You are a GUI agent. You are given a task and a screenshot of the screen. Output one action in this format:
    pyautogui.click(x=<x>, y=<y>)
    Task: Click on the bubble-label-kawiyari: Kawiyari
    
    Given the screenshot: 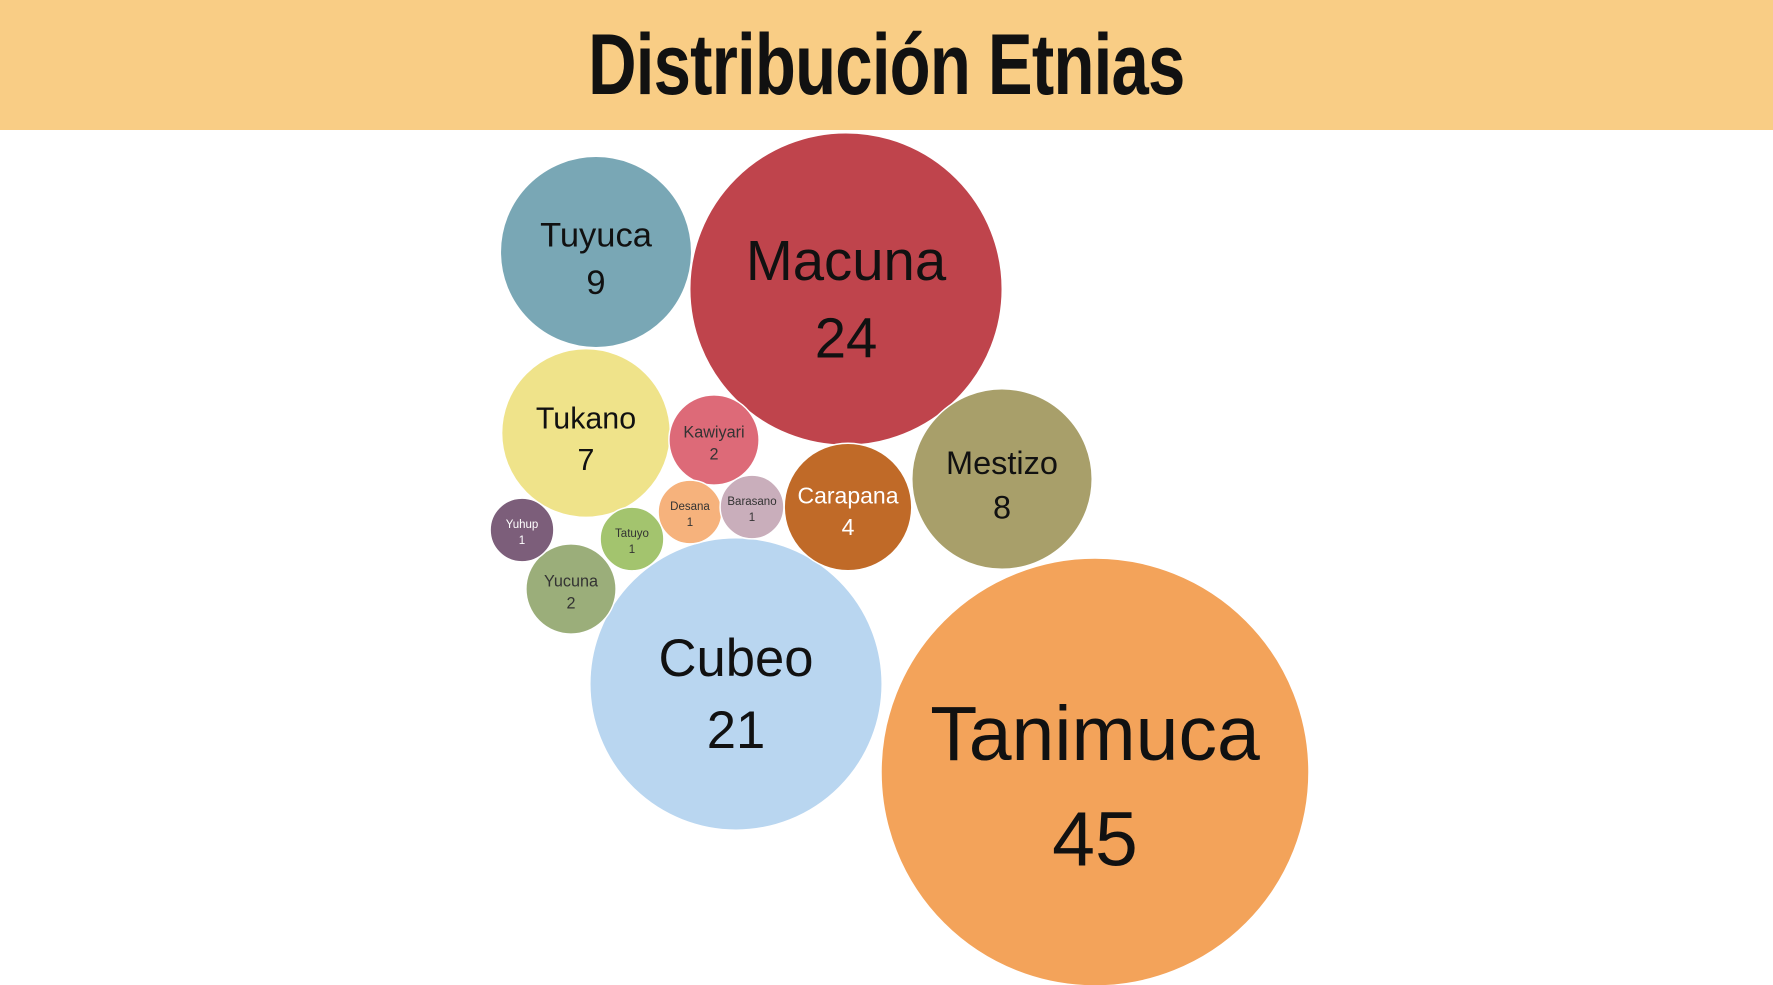 What is the action you would take?
    pyautogui.click(x=713, y=432)
    